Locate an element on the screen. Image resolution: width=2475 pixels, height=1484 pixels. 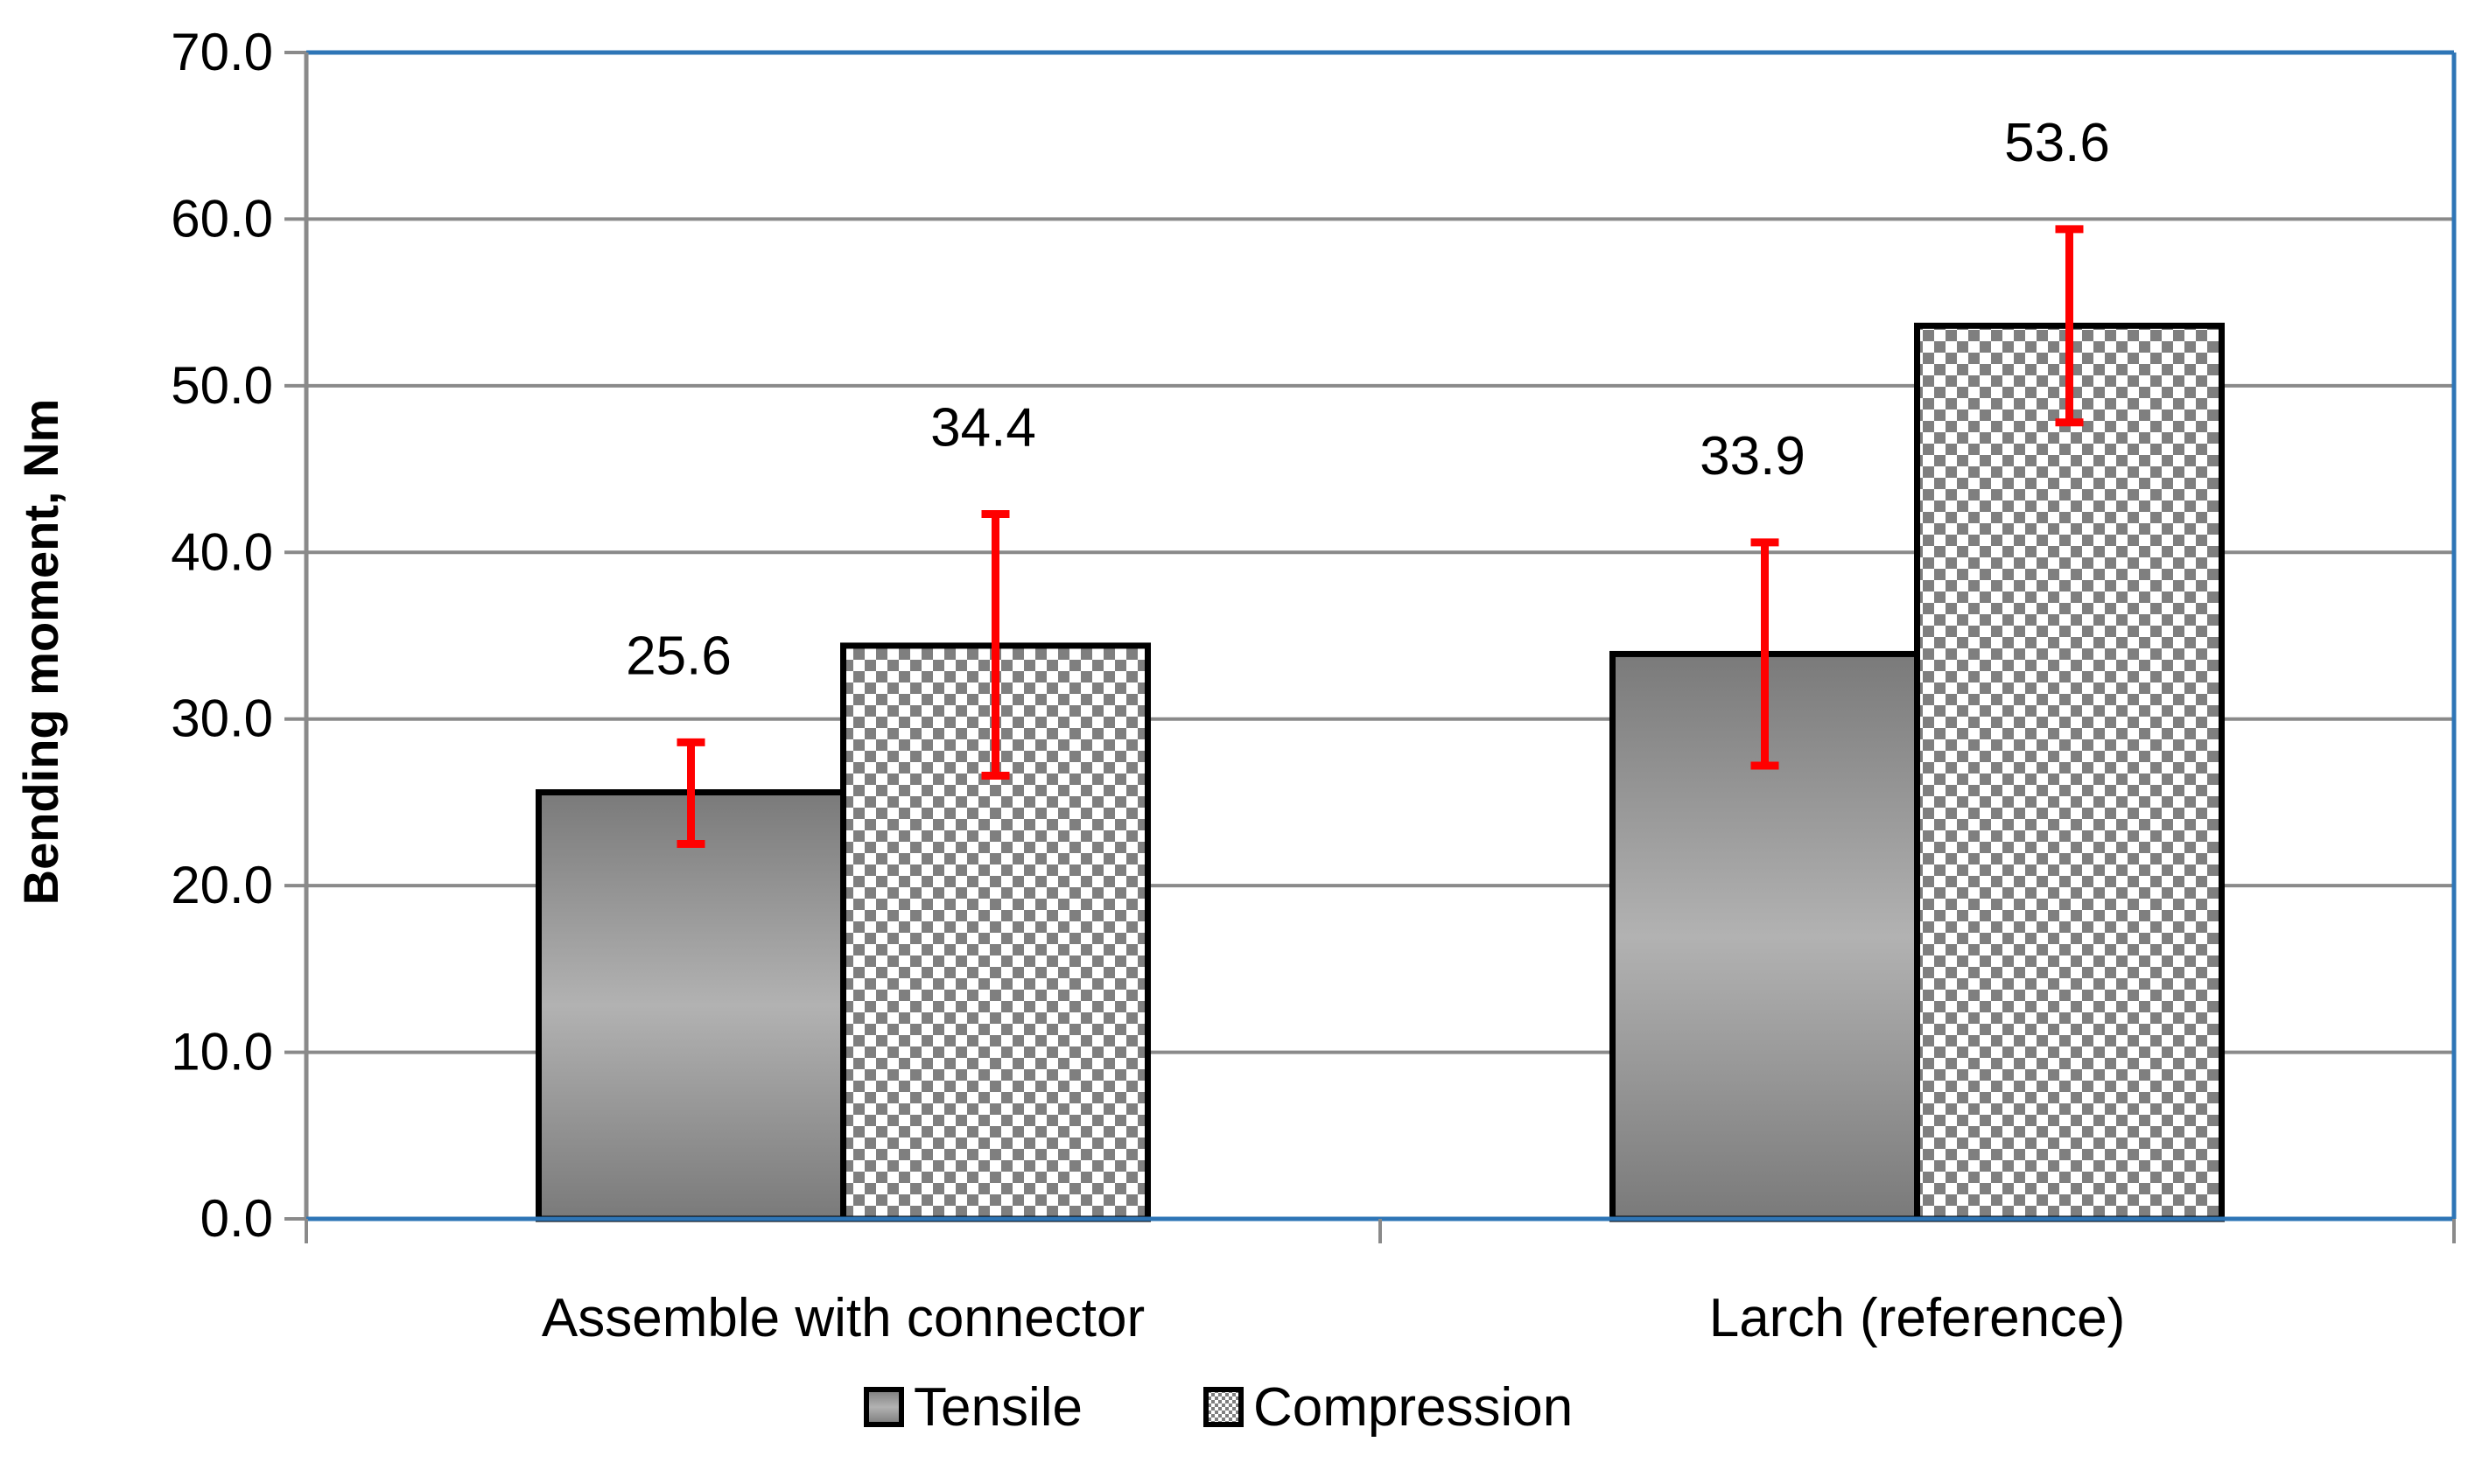
y-tick-label: 60.0 is located at coordinates (222, 218).